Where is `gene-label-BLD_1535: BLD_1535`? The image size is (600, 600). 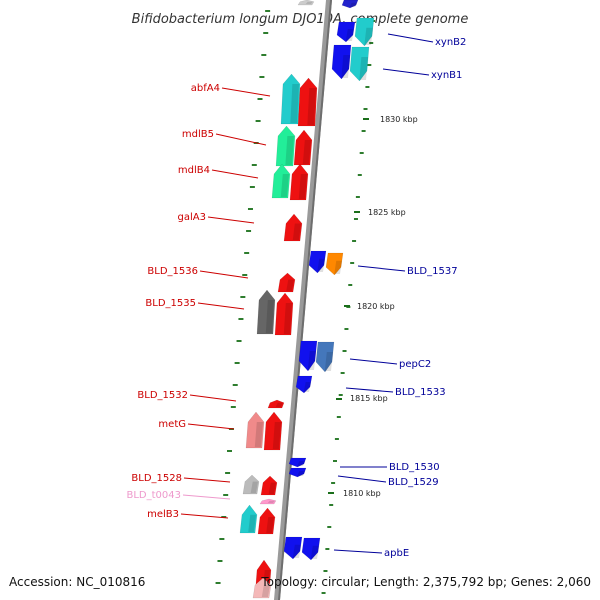
gene-label-BLD_1535: BLD_1535 is located at coordinates (170, 303).